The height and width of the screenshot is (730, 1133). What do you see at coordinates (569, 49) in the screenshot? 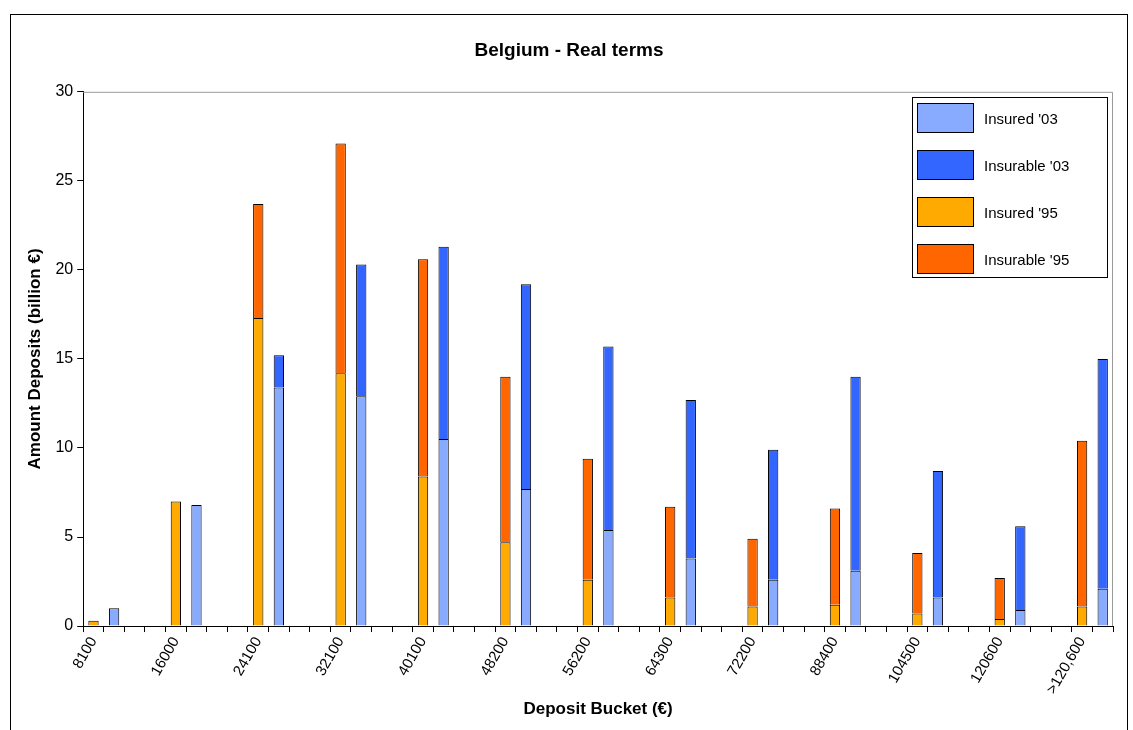
I see `chart-title: Belgium - Real terms` at bounding box center [569, 49].